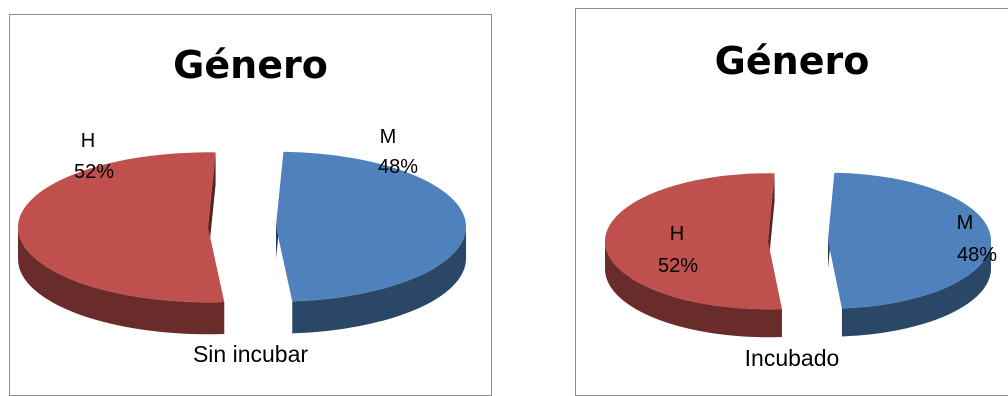 Image resolution: width=1008 pixels, height=396 pixels. I want to click on chart-caption: Sin incubar, so click(250, 354).